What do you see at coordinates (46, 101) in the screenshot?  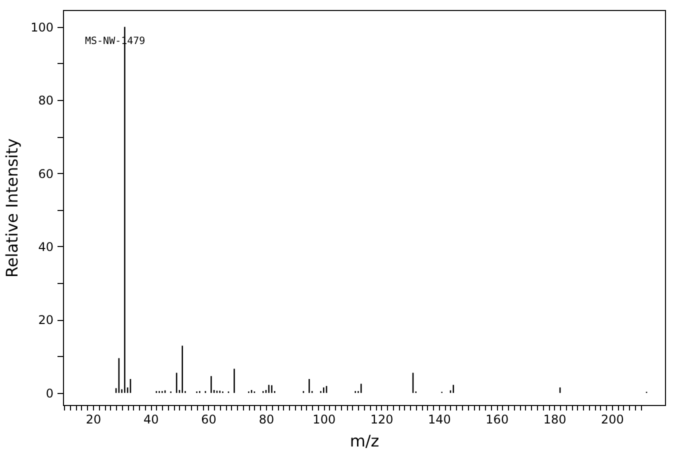 I see `y-tick-label: 80` at bounding box center [46, 101].